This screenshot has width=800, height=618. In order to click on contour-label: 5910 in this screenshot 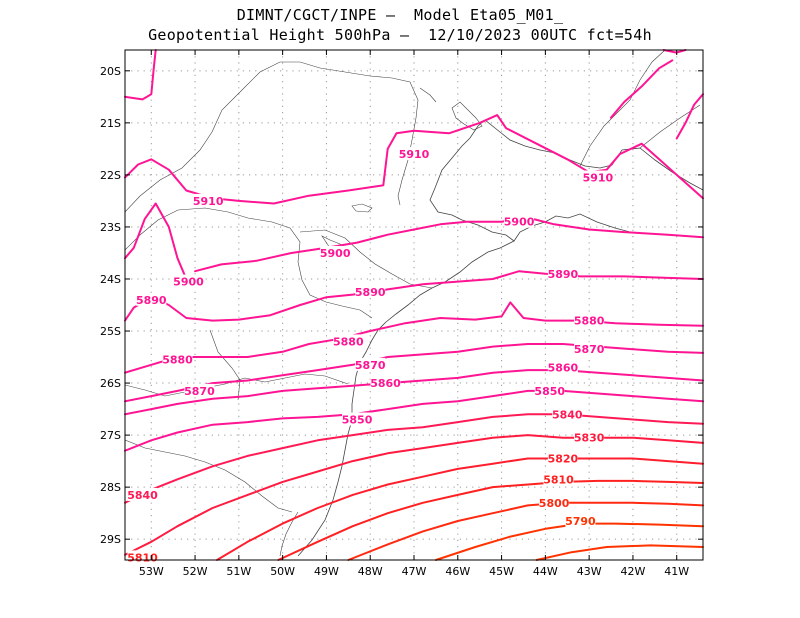, I will do `click(598, 178)`.